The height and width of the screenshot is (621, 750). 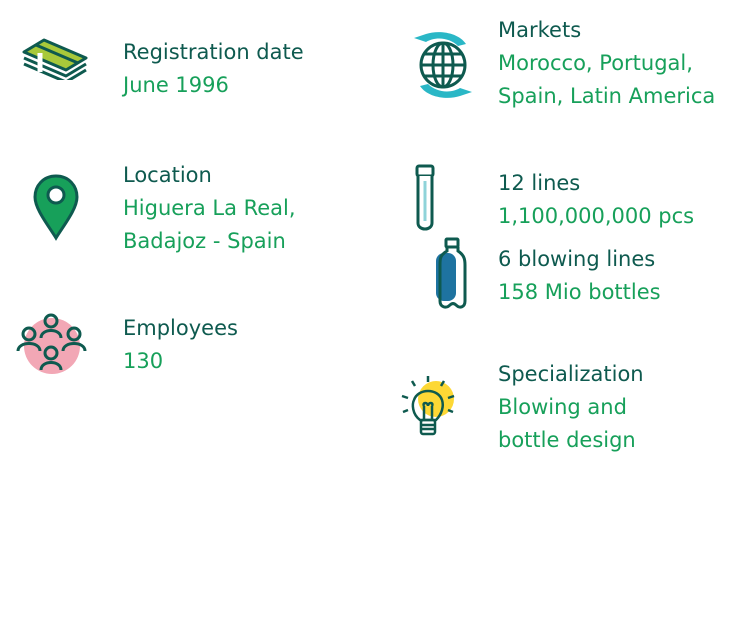 I want to click on markets-value-line1: Morocco, Portugal,, so click(x=595, y=63).